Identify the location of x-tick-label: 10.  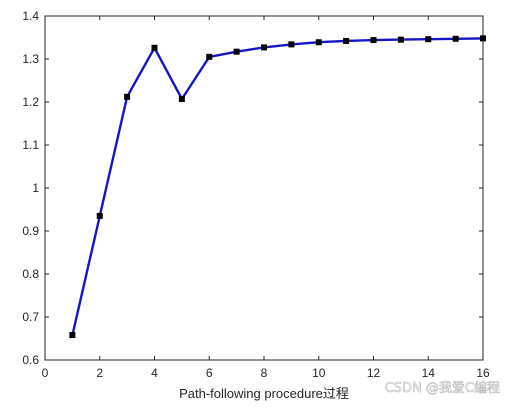
(319, 373).